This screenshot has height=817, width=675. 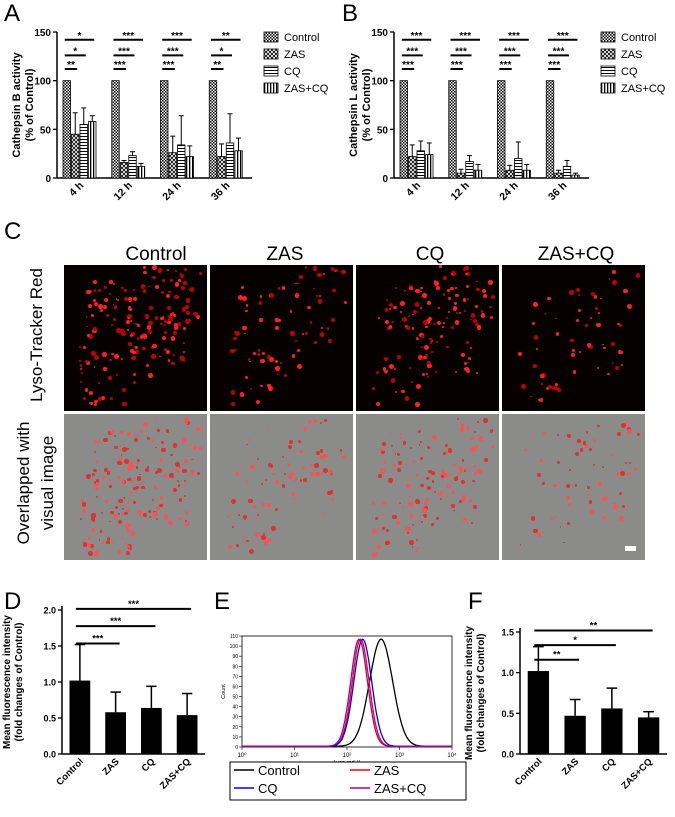 I want to click on x-tick-label: 10², so click(x=347, y=756).